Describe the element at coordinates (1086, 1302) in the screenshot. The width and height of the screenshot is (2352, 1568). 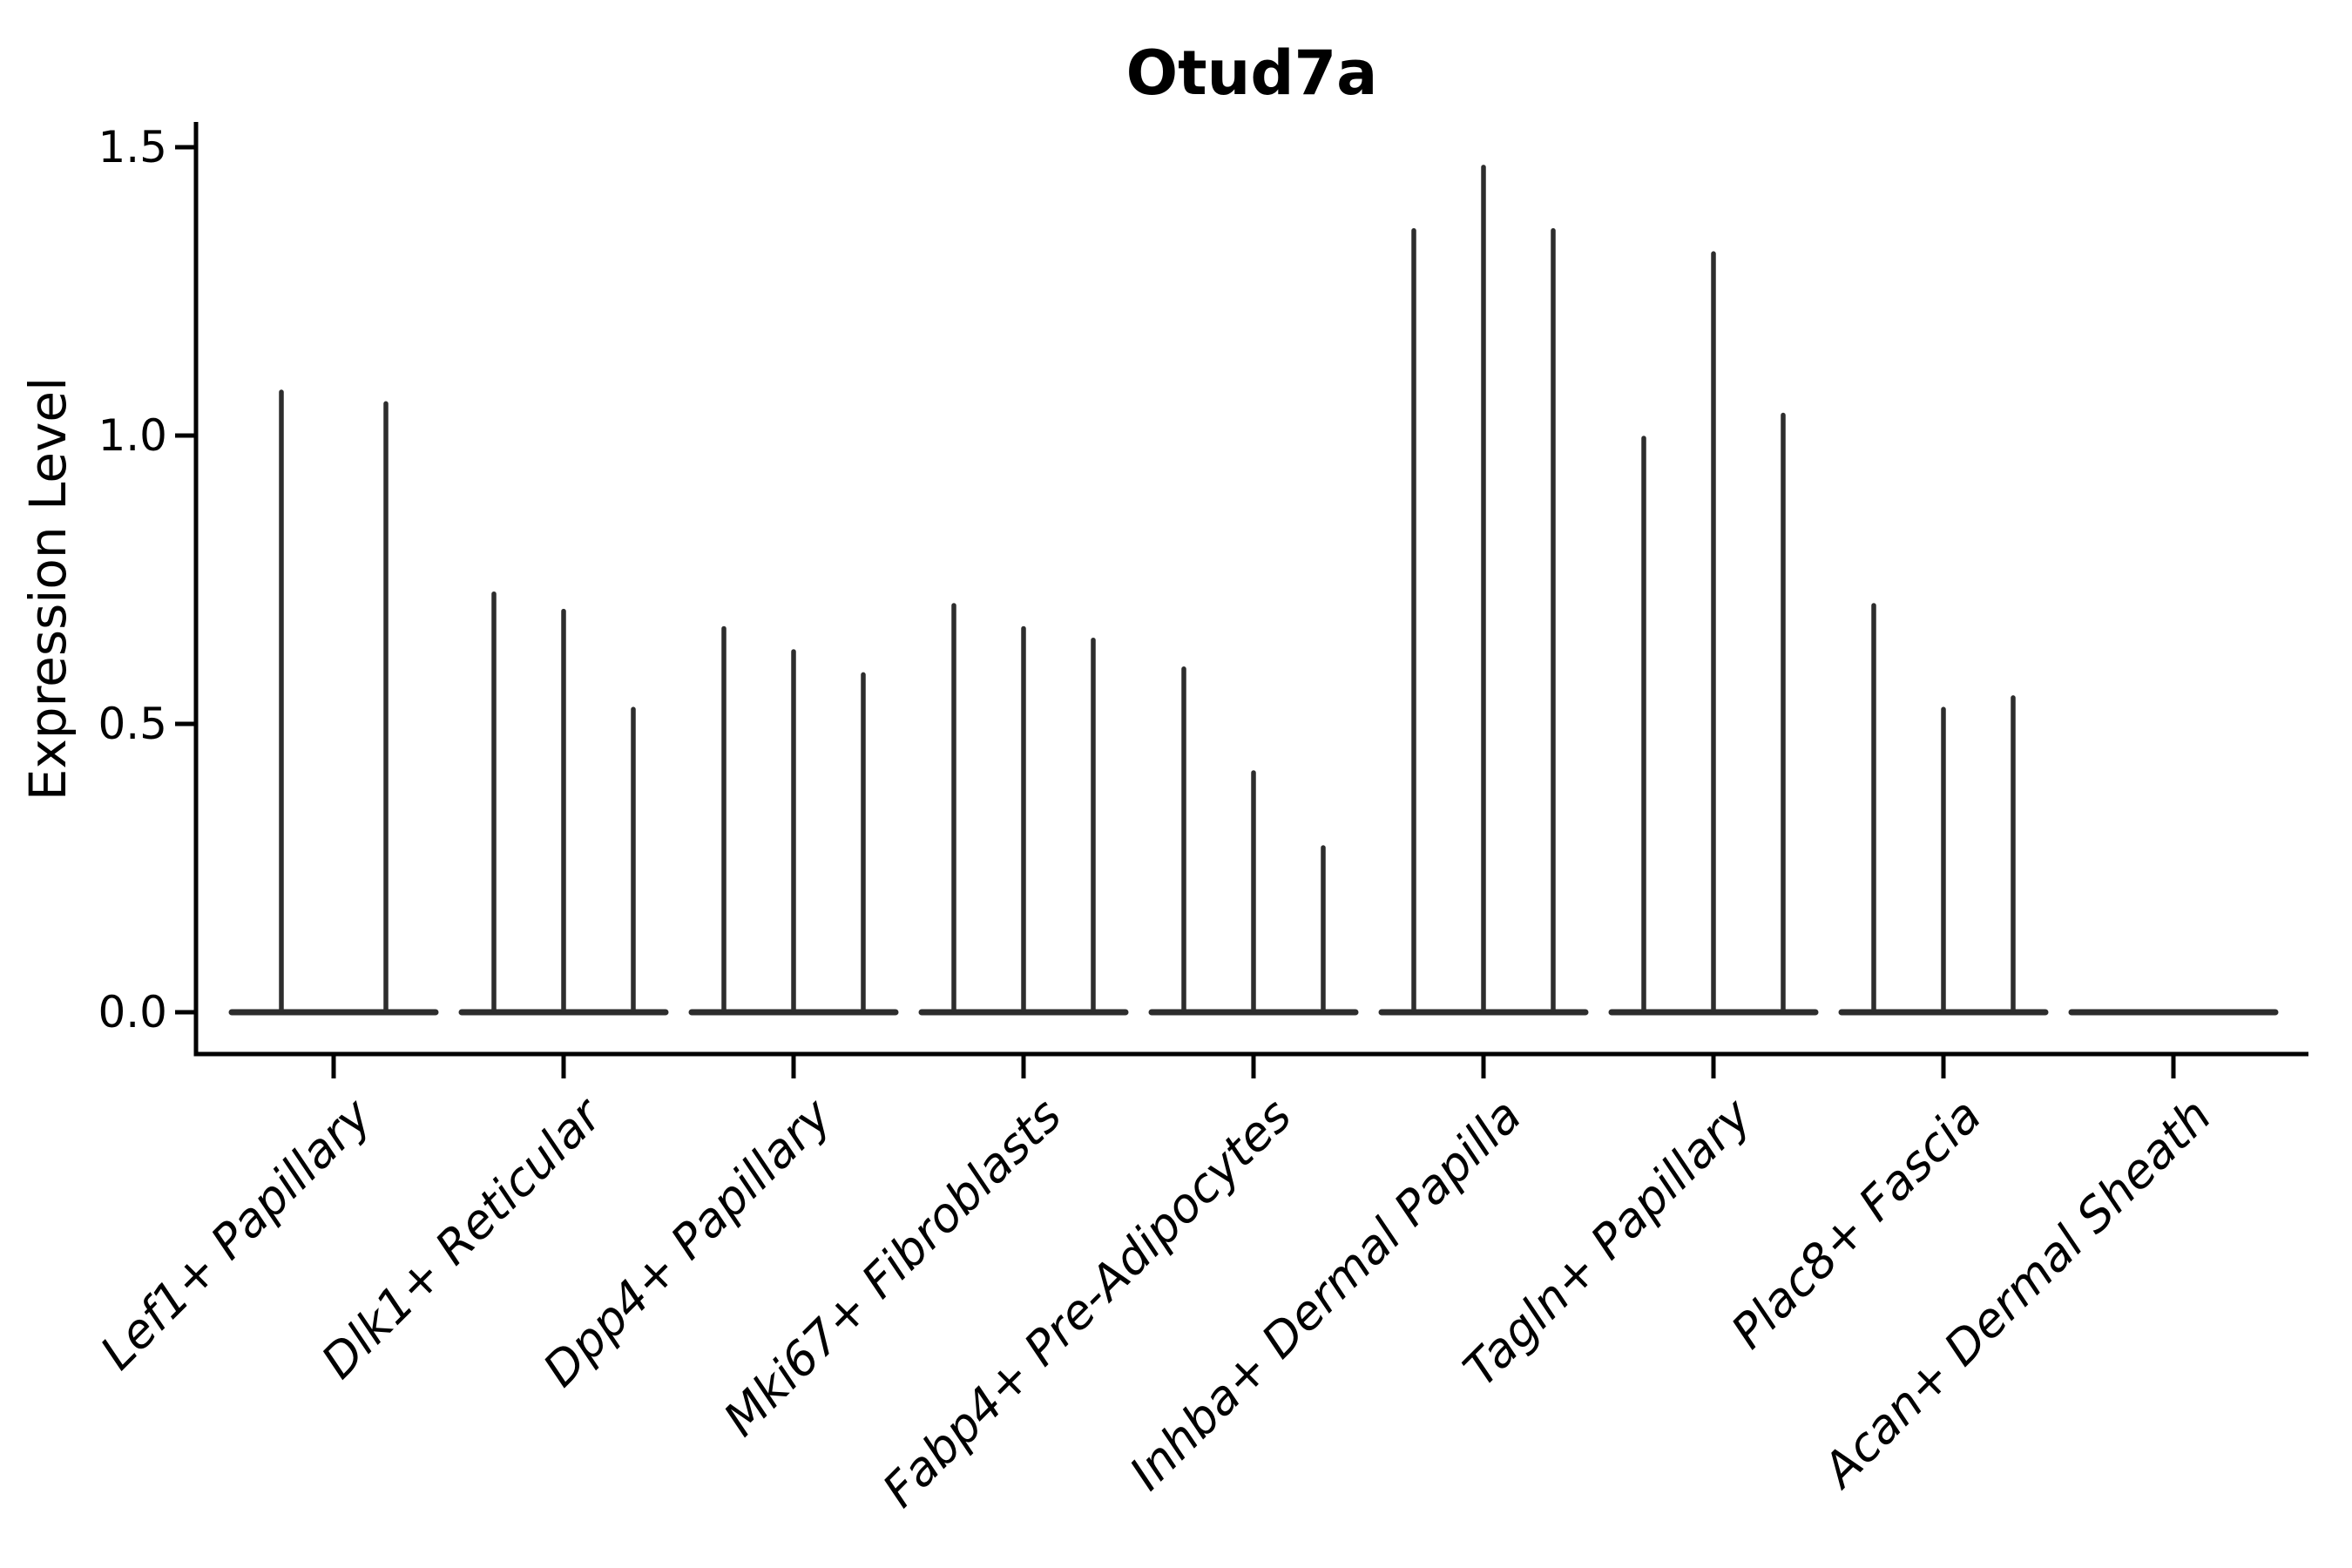
I see `x-tick-label: Fabp4+ Pre-Adipocytes` at that location.